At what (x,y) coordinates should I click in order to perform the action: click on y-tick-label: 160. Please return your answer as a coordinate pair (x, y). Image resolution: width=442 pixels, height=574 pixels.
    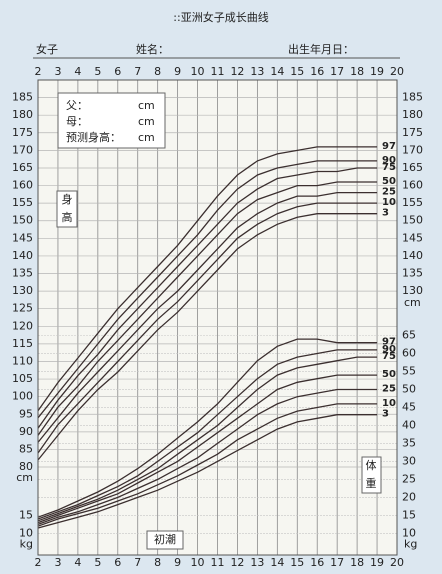
    Looking at the image, I should click on (22, 185).